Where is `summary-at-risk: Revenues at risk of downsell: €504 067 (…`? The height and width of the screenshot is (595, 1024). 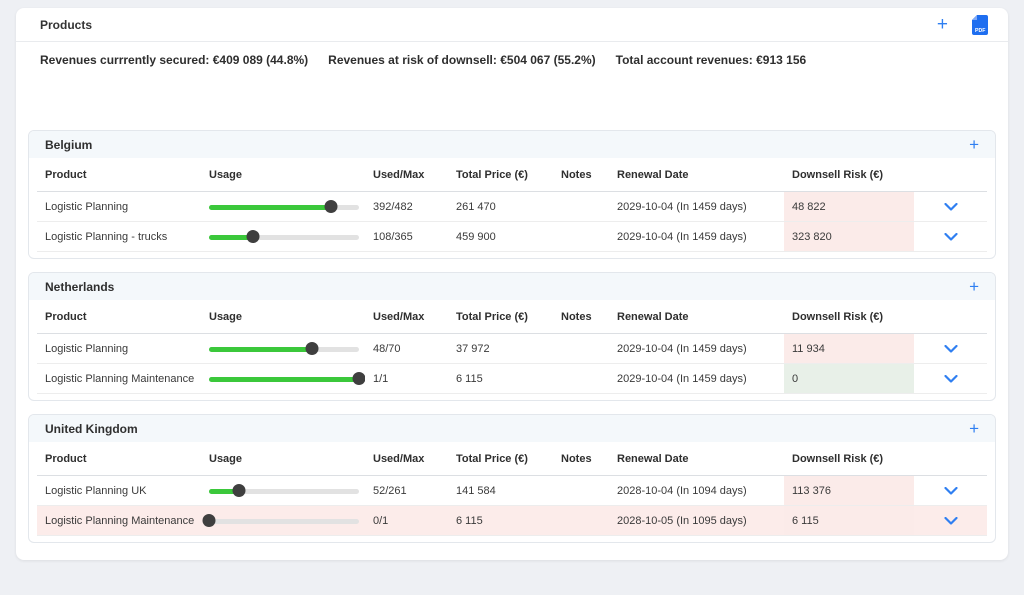 summary-at-risk: Revenues at risk of downsell: €504 067 (… is located at coordinates (462, 60).